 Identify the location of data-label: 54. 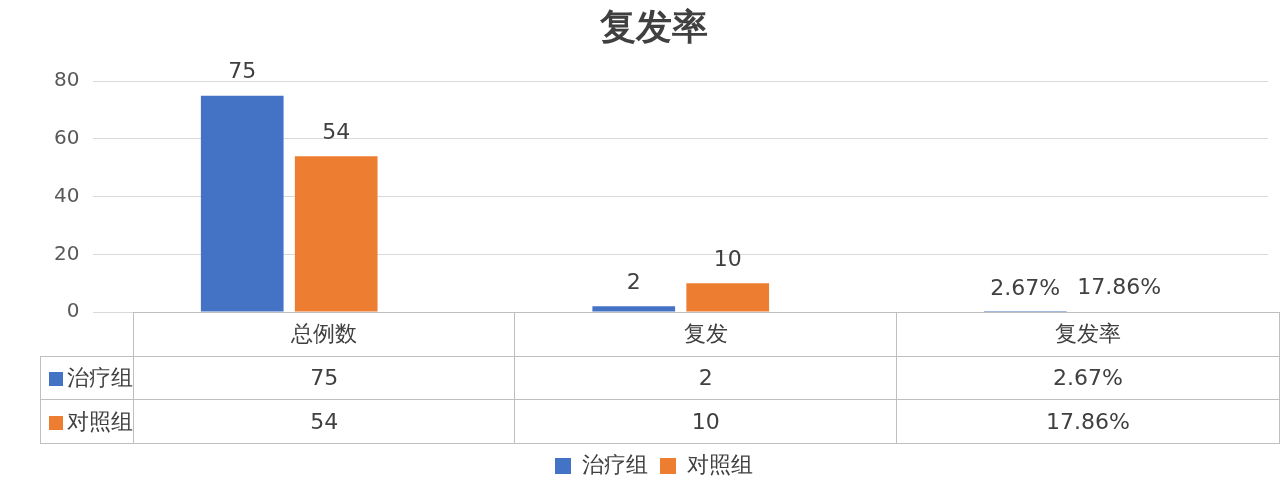
(324, 421).